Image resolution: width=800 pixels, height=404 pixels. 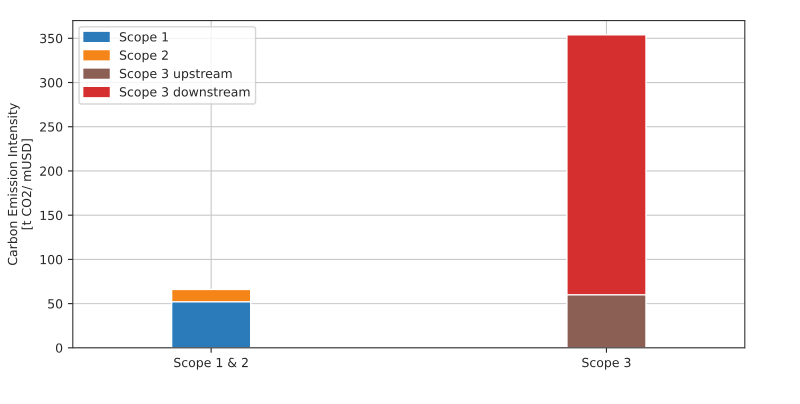 What do you see at coordinates (144, 56) in the screenshot?
I see `legend-label: Scope 2` at bounding box center [144, 56].